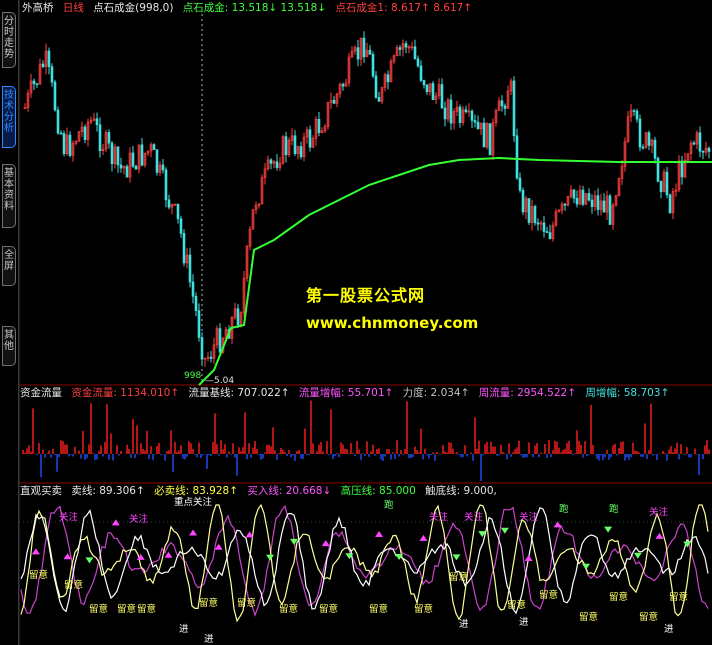 This screenshot has height=645, width=712. Describe the element at coordinates (9, 196) in the screenshot. I see `tab-2: 基本资料` at that location.